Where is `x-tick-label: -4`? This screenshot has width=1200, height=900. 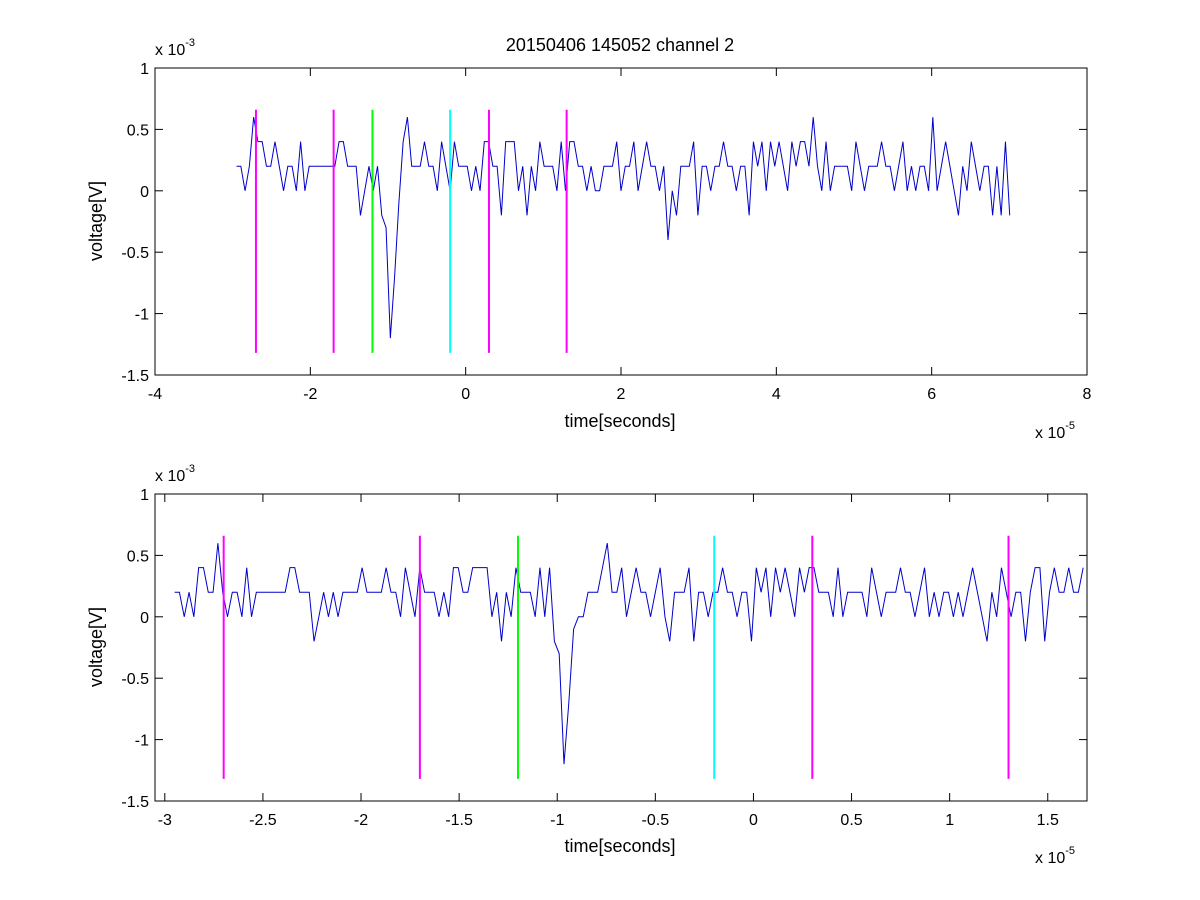
x-tick-label: -4 is located at coordinates (155, 394).